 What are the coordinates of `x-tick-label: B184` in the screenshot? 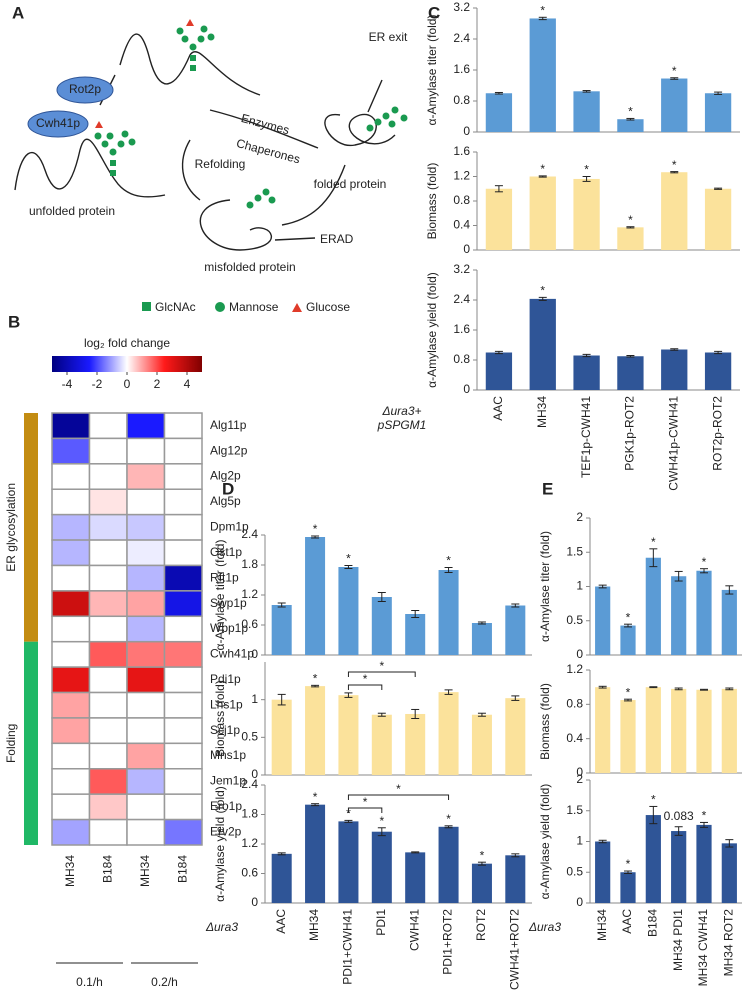 It's located at (653, 923).